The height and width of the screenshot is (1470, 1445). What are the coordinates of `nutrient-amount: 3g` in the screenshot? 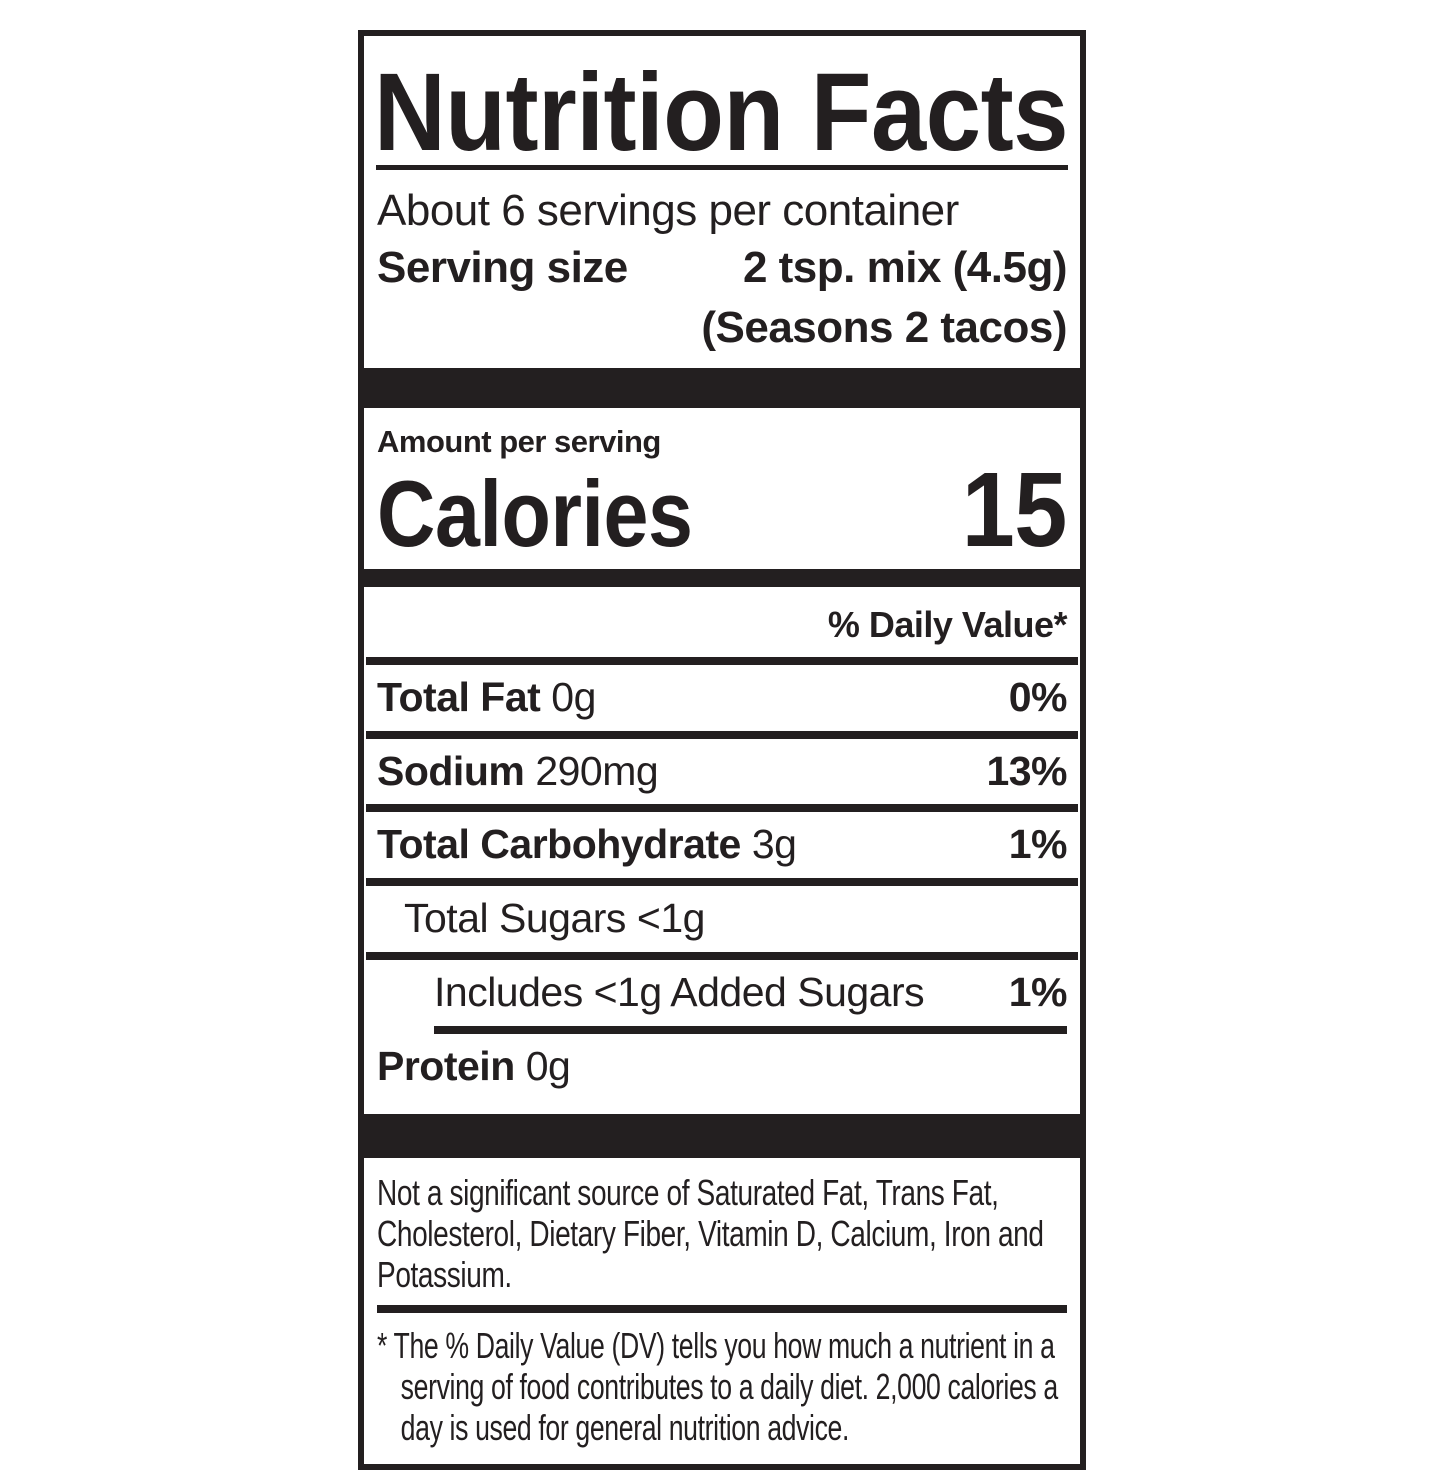 It's located at (774, 844).